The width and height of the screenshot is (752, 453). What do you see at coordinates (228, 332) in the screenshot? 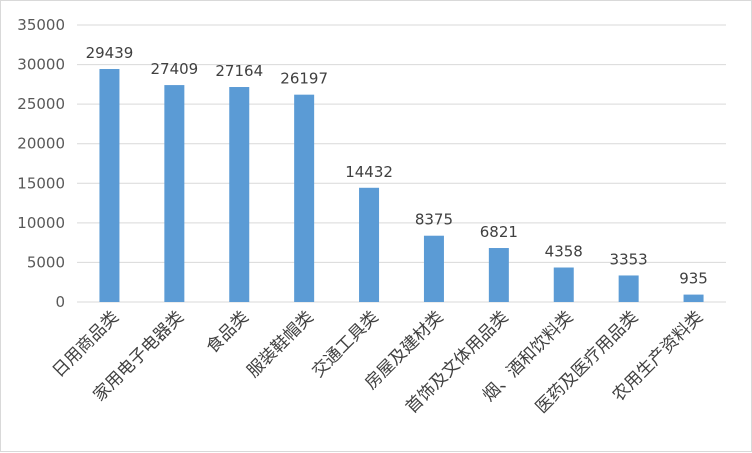
I see `category-label: 食品类` at bounding box center [228, 332].